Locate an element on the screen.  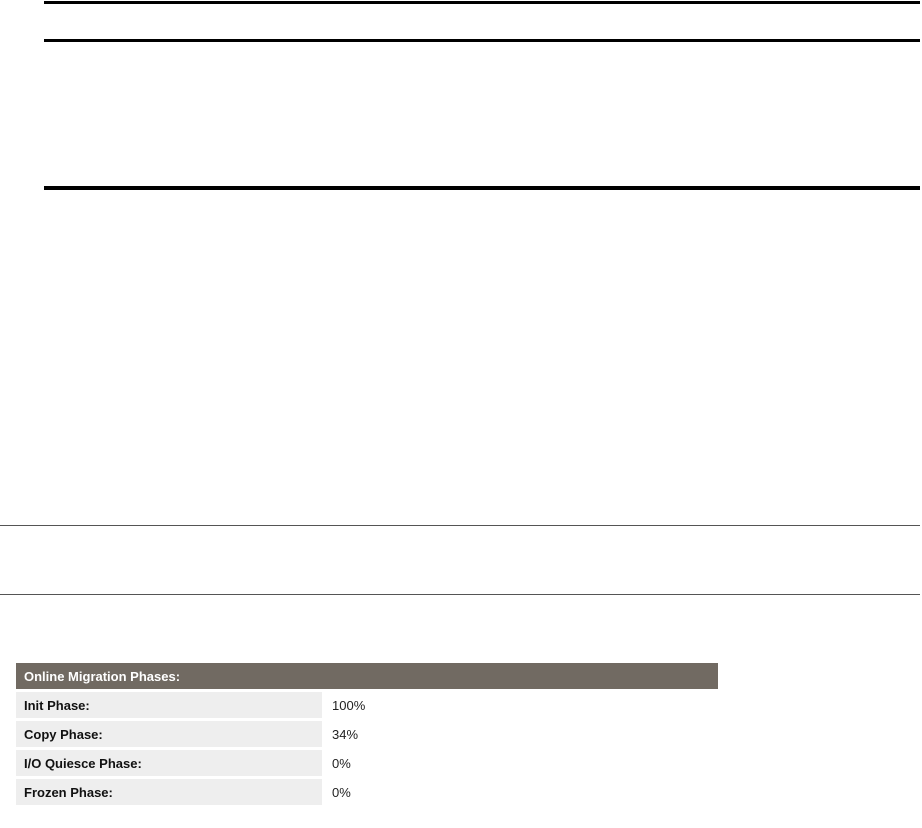
phase-value: 100% is located at coordinates (349, 705).